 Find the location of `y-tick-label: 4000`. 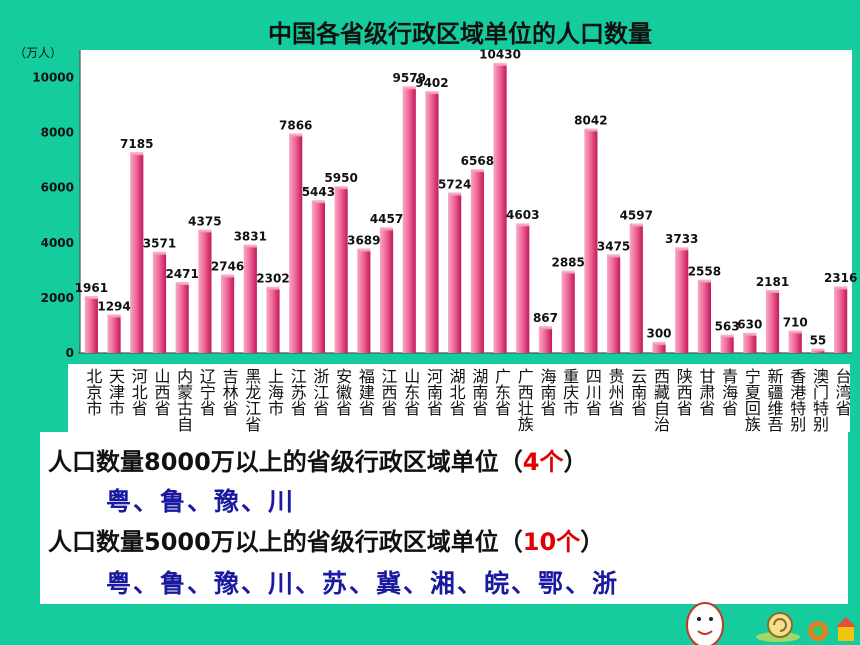

y-tick-label: 4000 is located at coordinates (57, 243).